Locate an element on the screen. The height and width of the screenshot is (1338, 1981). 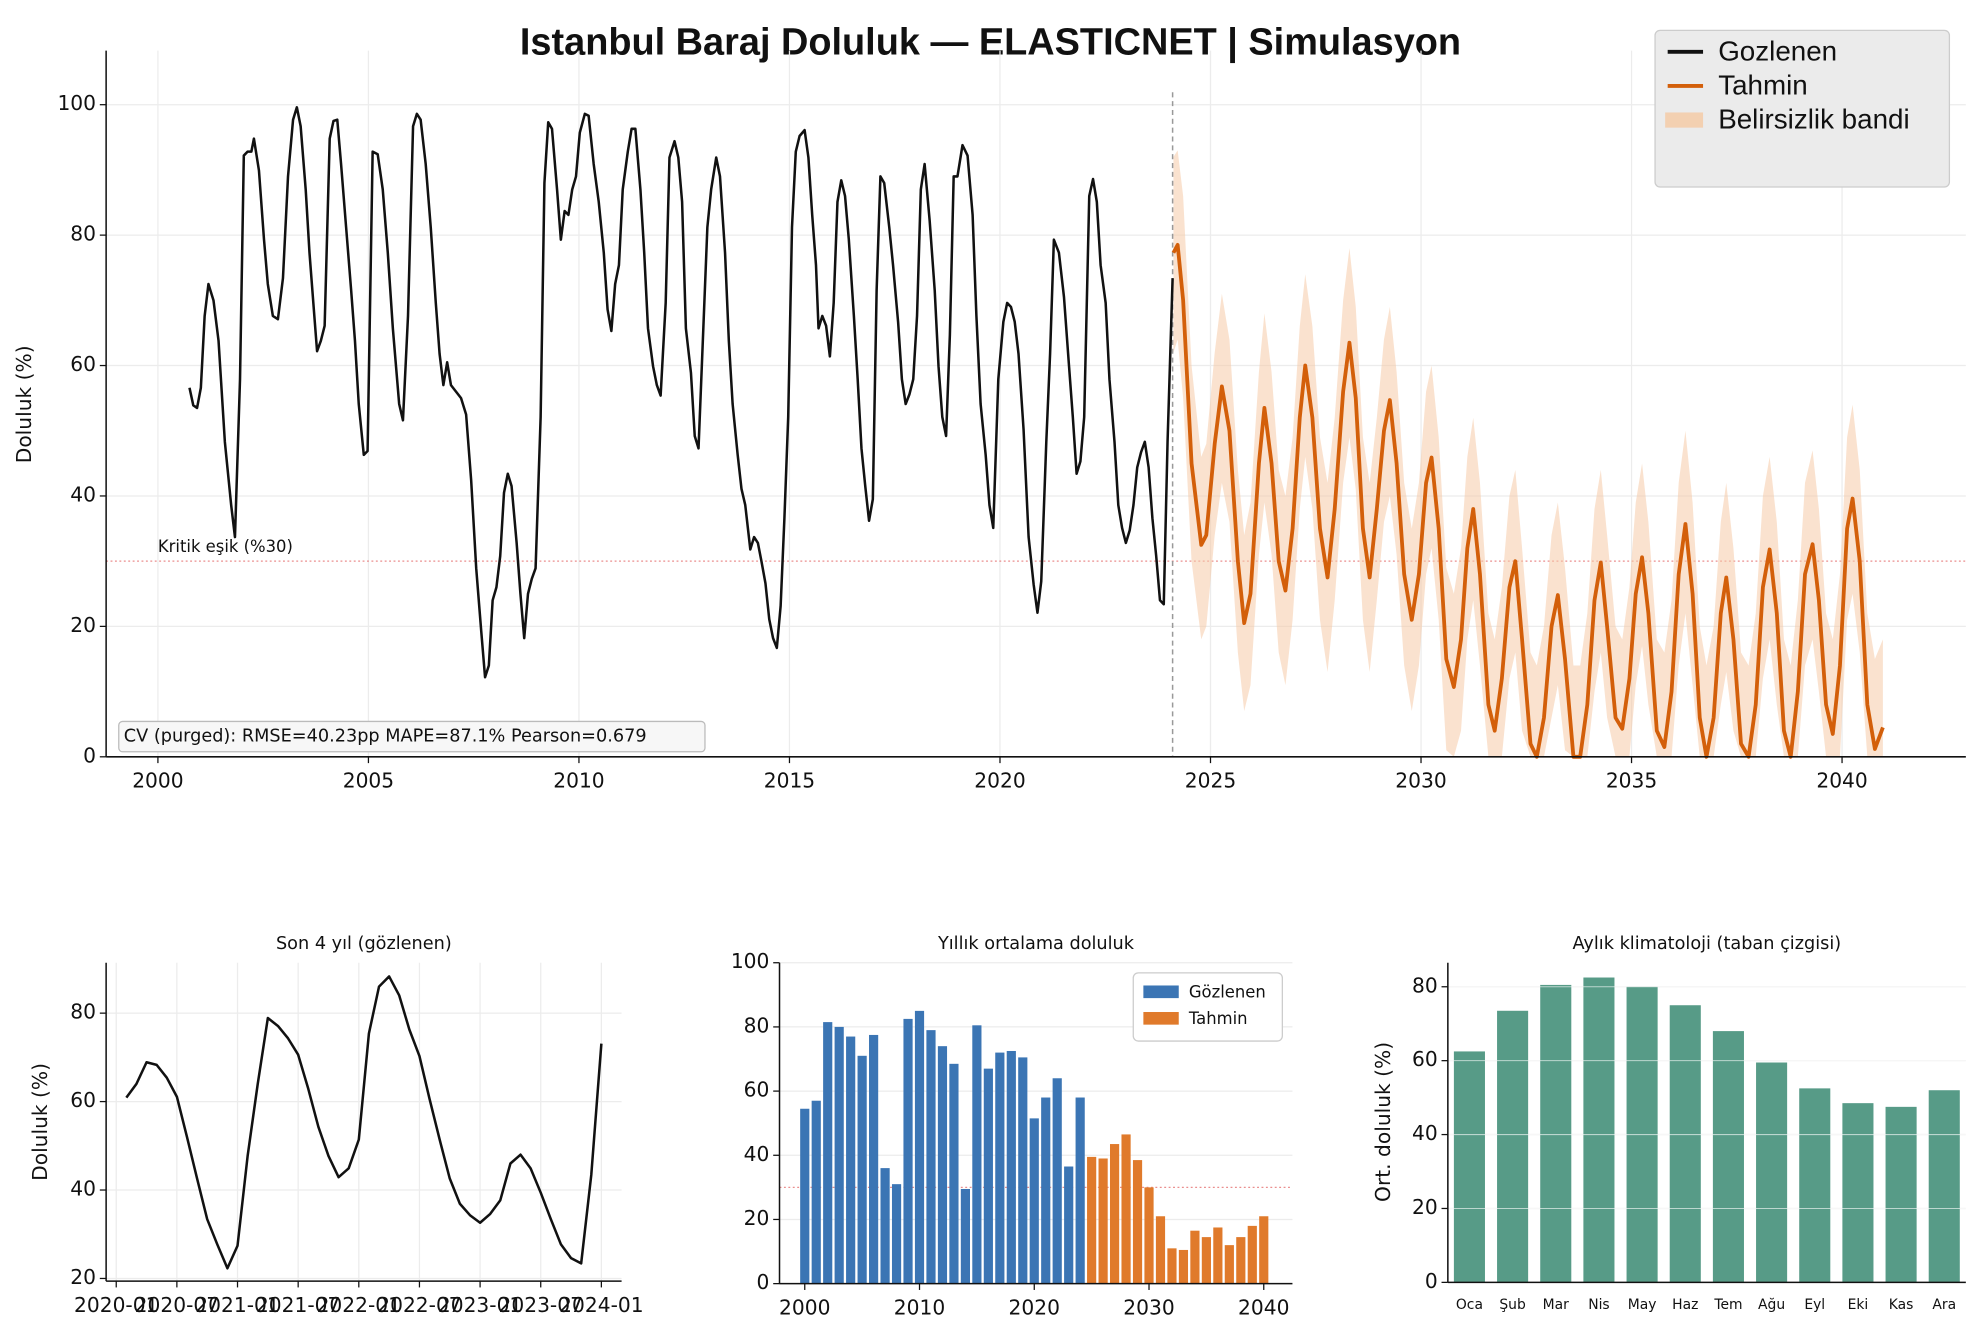
x-tick-label: 2023-01 is located at coordinates (480, 1305).